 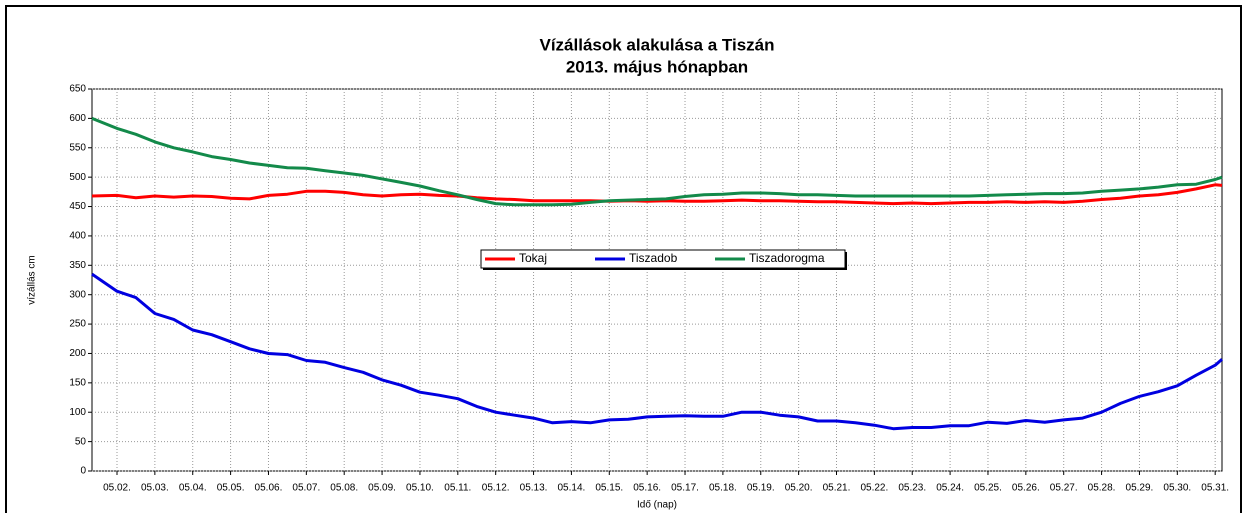 What do you see at coordinates (533, 258) in the screenshot?
I see `legend-label: Tokaj` at bounding box center [533, 258].